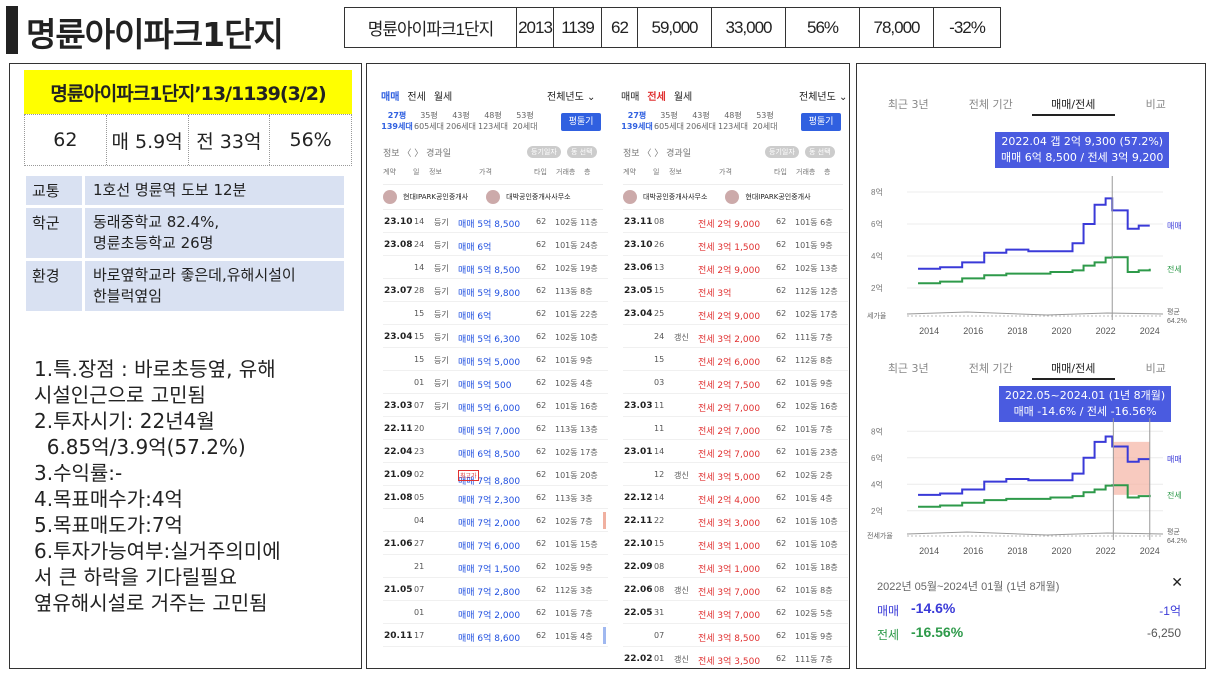  I want to click on transaction-row: 22.06 08 갱신 전세 3억 7,000 62 101동 8층, so click(735, 589).